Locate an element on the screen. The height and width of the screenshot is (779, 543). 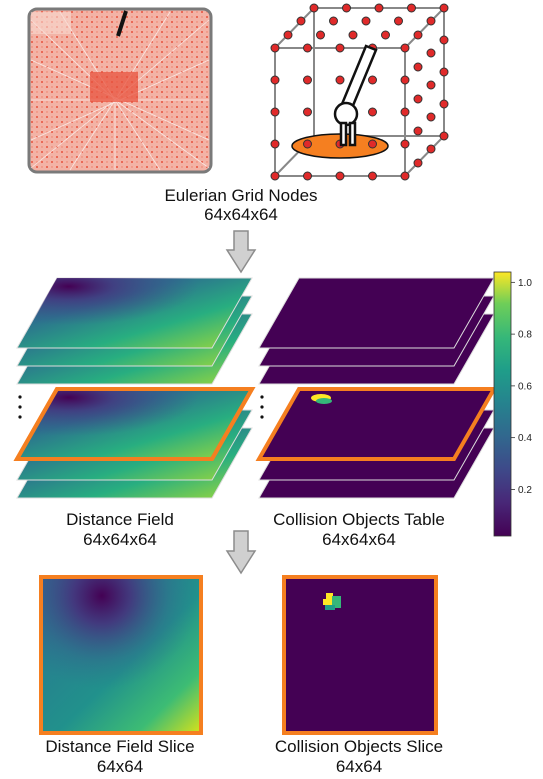
tool-schematic is located at coordinates (355, 95).